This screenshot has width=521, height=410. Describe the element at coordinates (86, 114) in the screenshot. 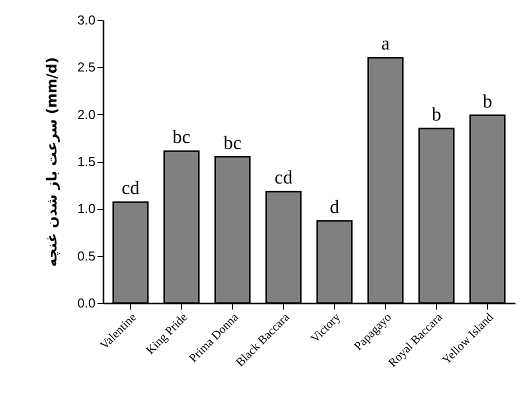

I see `y-tick-label: 2.0` at that location.